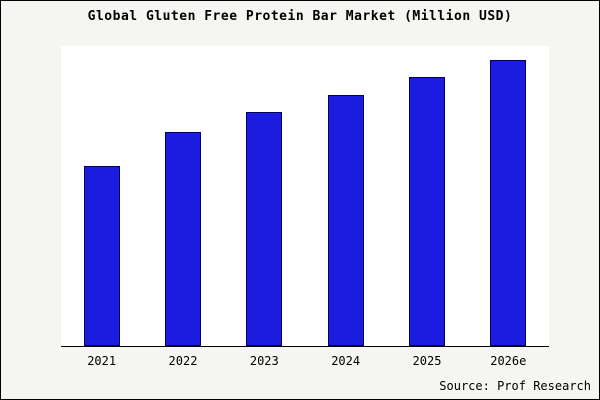  I want to click on bar-2024, so click(345, 220).